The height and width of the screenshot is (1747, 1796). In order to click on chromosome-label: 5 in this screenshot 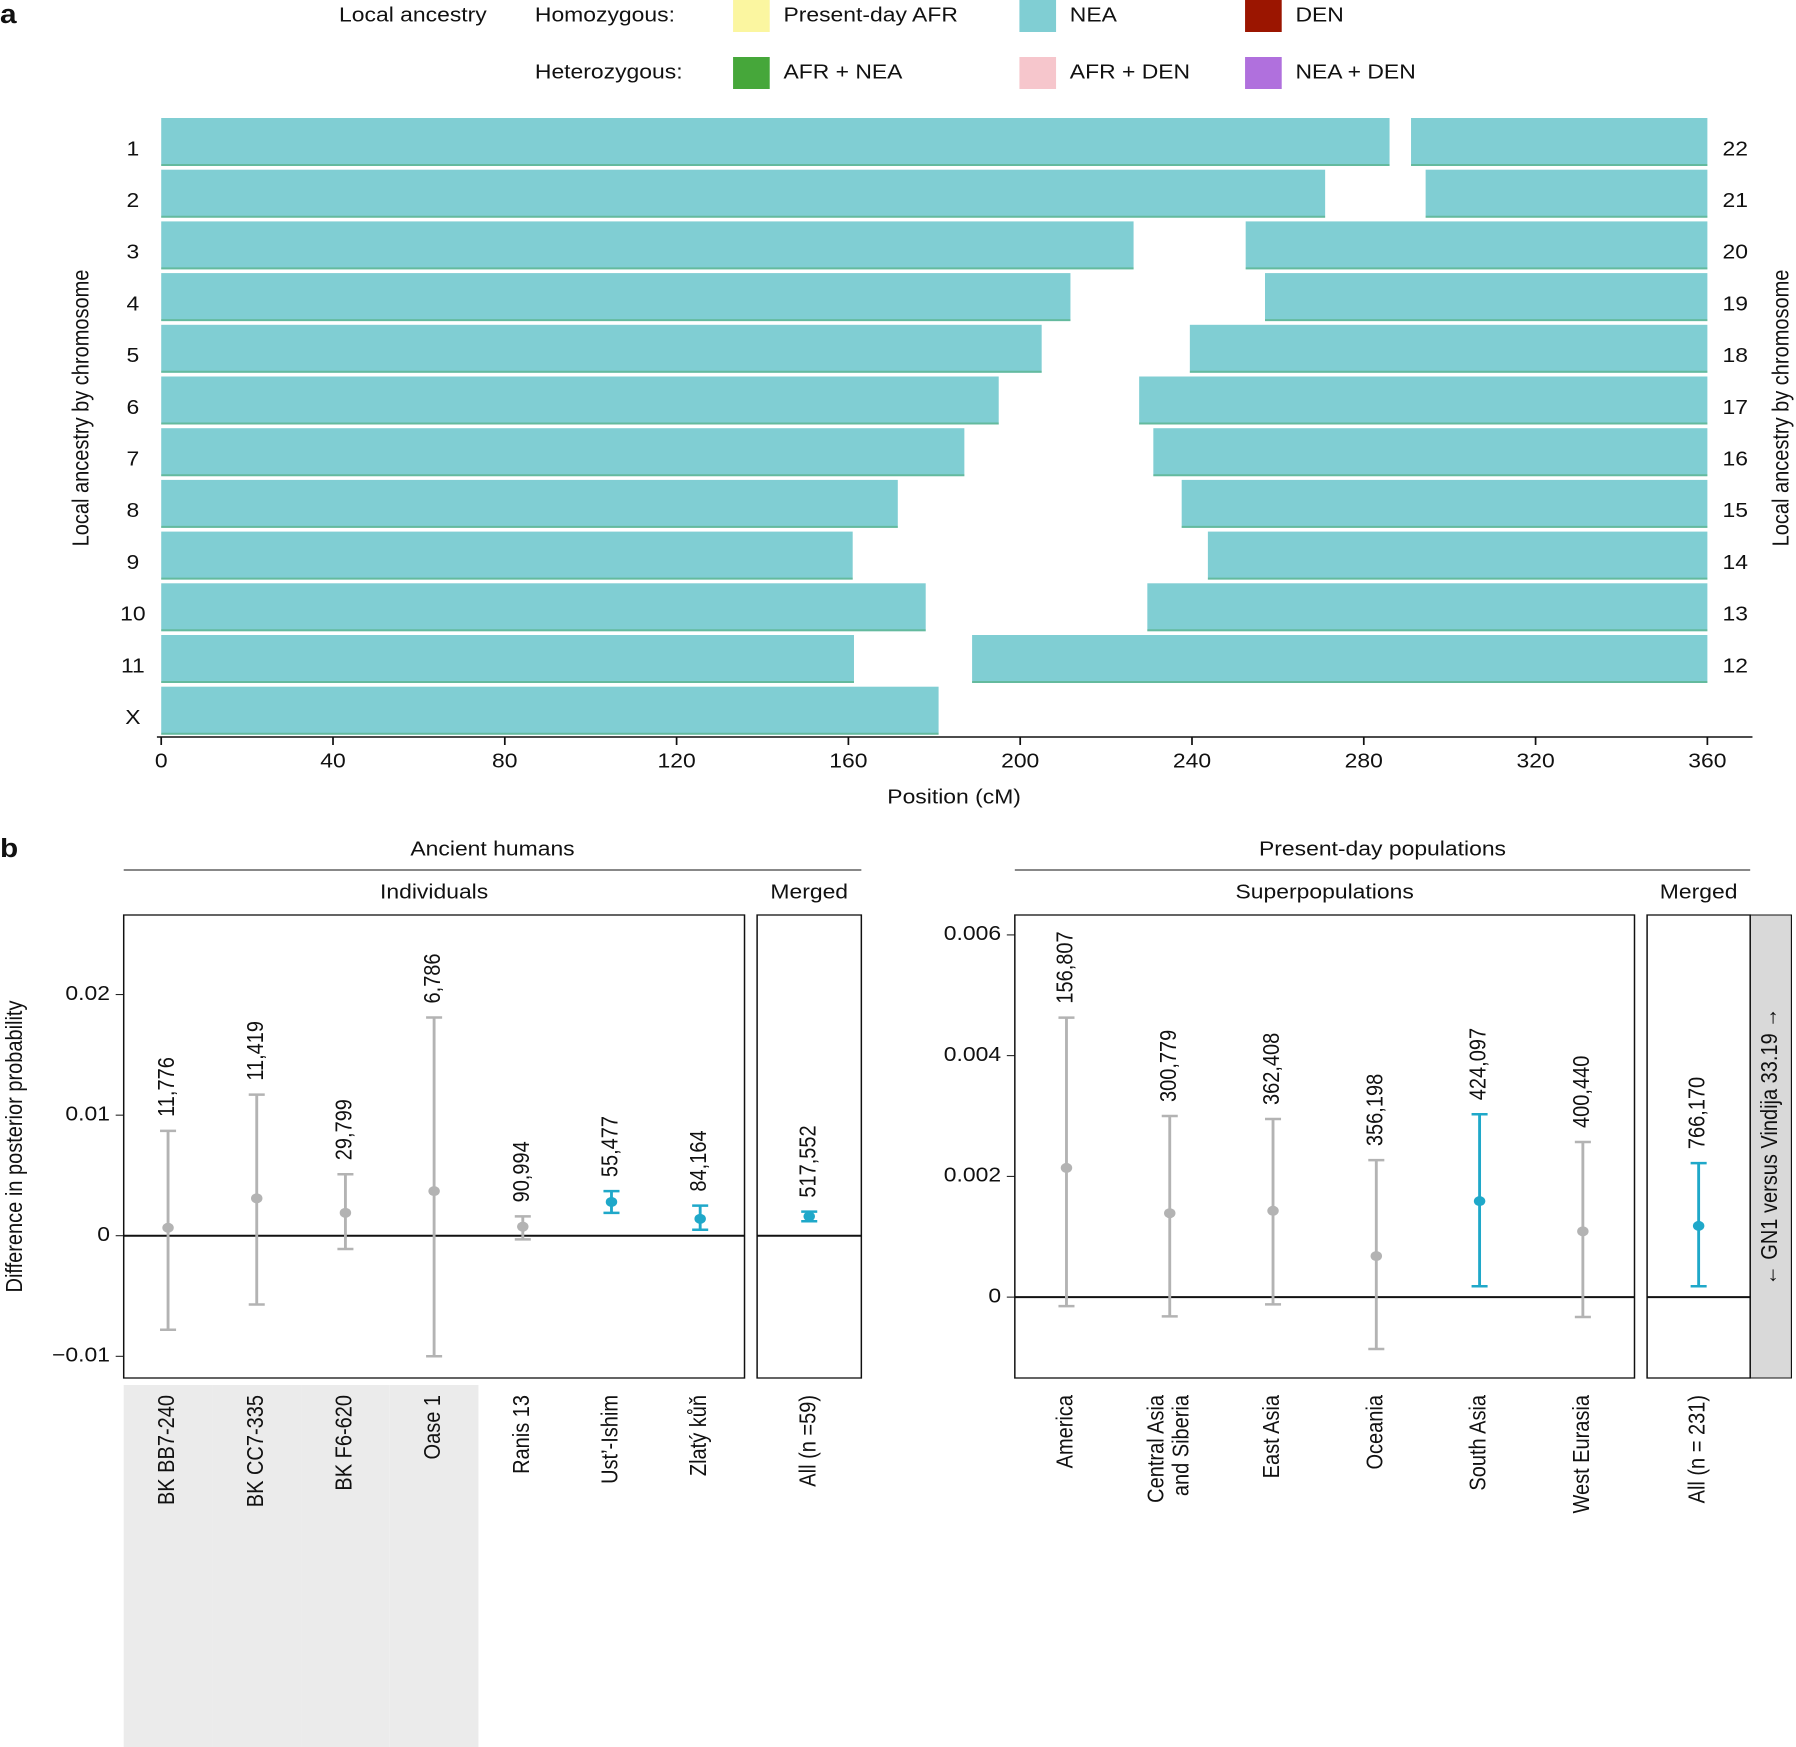, I will do `click(132, 355)`.